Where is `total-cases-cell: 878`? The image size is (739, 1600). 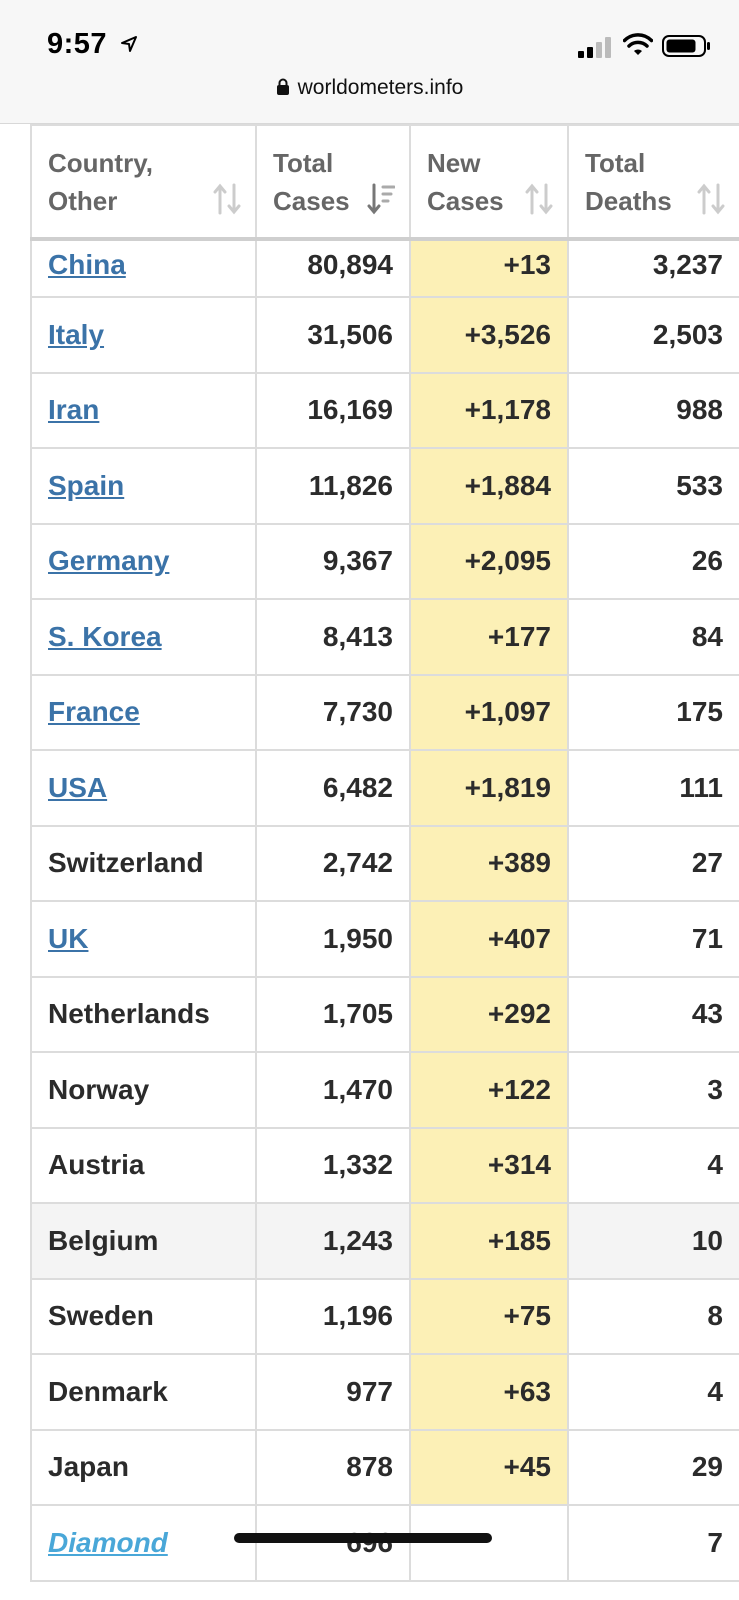
total-cases-cell: 878 is located at coordinates (333, 1467).